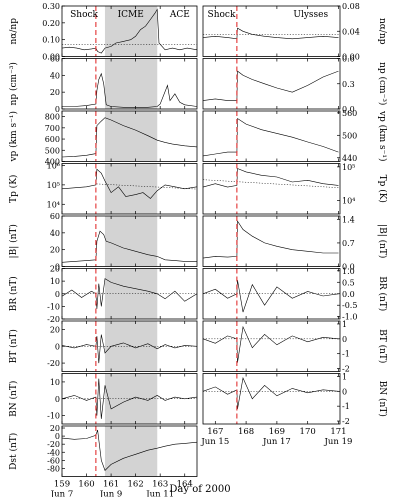 Image resolution: width=400 pixels, height=497 pixels. I want to click on y-axis-label-left-vp: vp (km s⁻¹), so click(13, 137).